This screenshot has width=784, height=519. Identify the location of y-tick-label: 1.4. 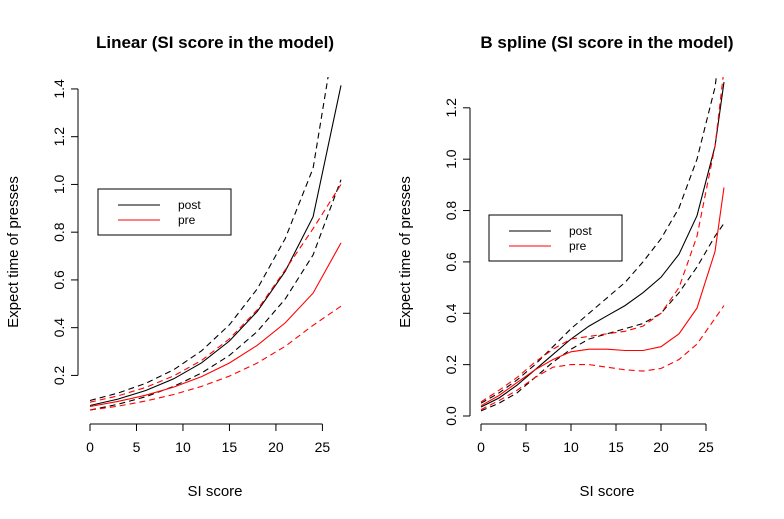
(59, 89).